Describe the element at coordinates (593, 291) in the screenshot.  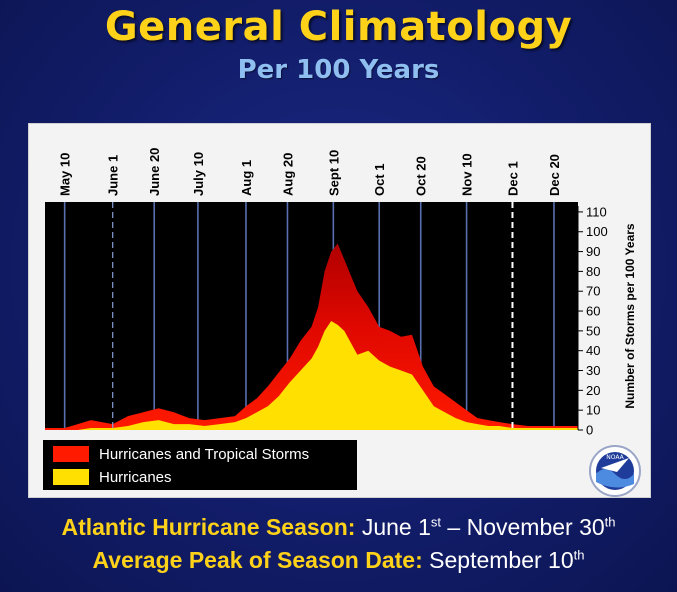
I see `y-tick-label: 70` at that location.